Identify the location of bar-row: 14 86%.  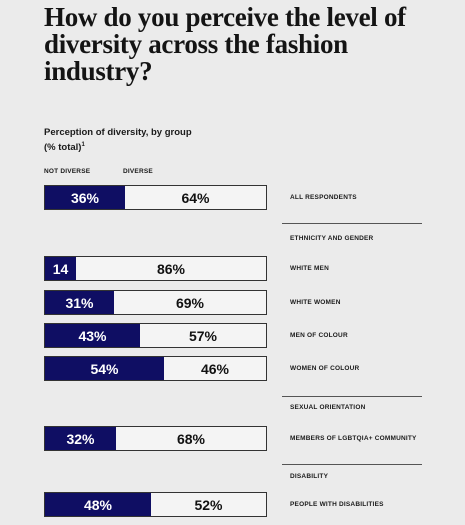
(155, 268).